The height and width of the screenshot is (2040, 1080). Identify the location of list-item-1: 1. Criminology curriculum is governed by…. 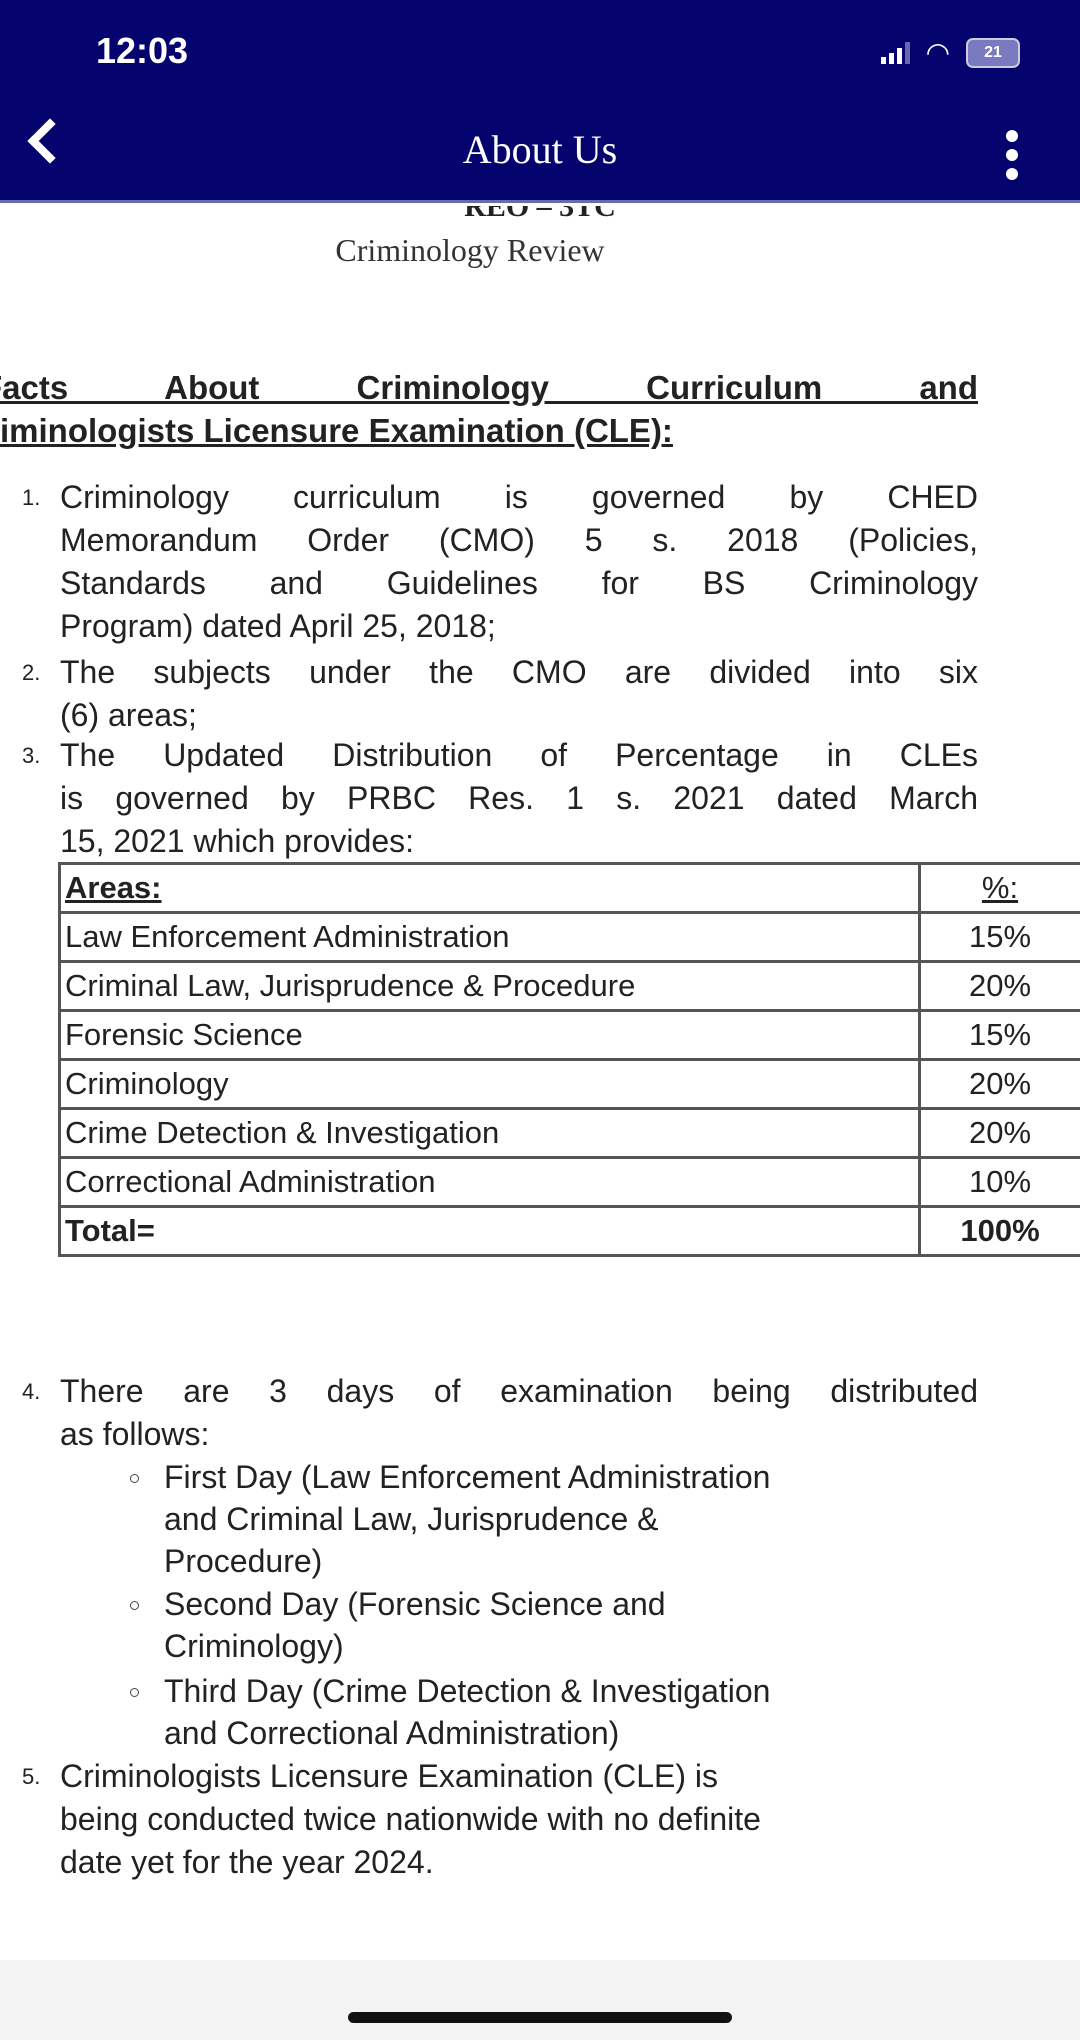
(500, 562).